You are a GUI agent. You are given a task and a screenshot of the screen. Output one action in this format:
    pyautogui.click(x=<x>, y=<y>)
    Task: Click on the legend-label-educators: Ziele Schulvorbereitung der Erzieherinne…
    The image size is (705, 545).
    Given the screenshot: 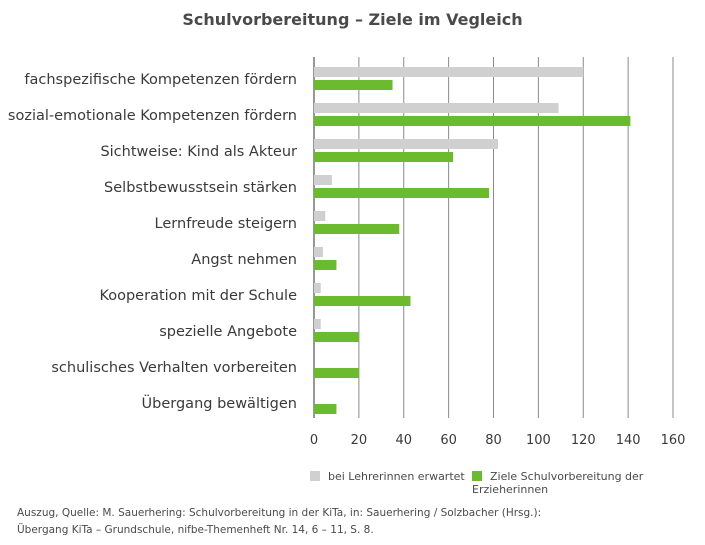 What is the action you would take?
    pyautogui.click(x=558, y=483)
    